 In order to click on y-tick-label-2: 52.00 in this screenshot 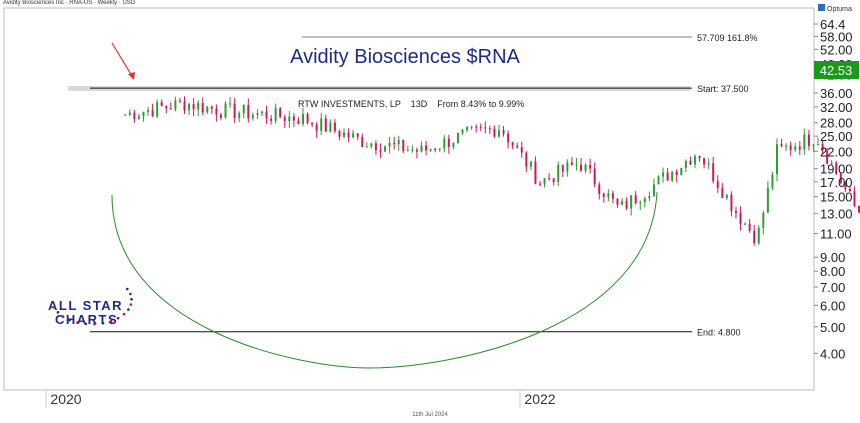, I will do `click(836, 49)`.